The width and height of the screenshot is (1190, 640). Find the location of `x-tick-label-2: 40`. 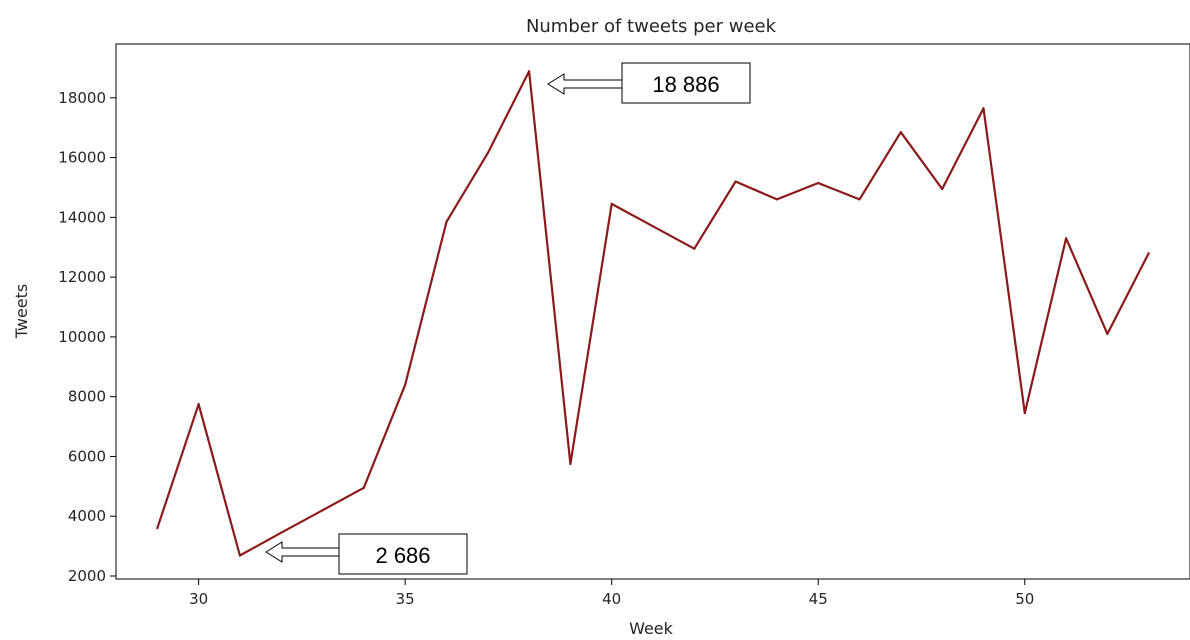

x-tick-label-2: 40 is located at coordinates (611, 599).